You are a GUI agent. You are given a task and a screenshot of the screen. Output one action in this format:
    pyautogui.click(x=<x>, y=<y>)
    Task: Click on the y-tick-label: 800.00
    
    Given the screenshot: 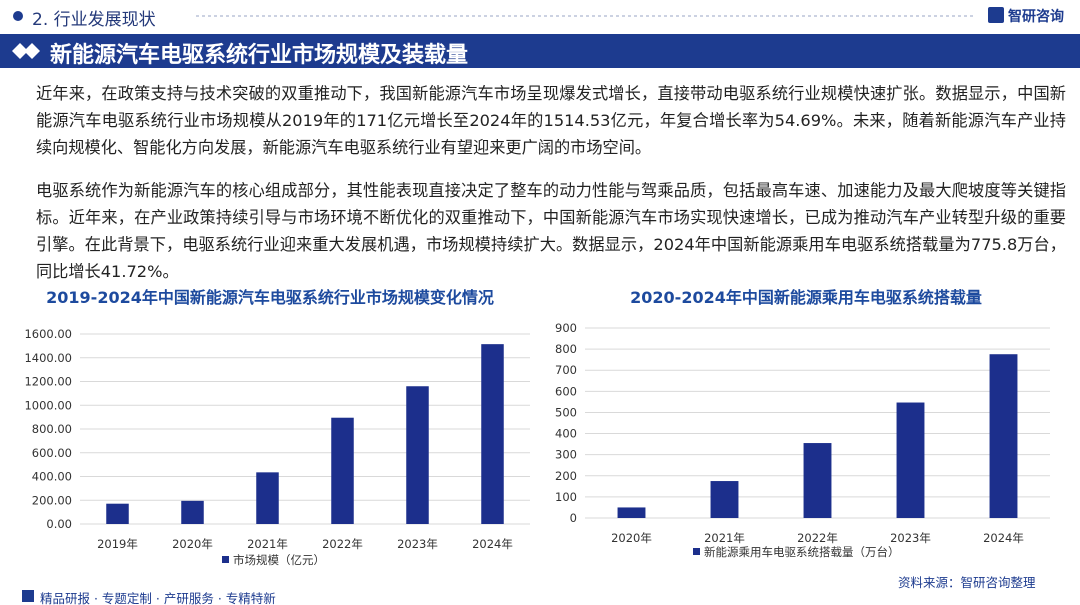 What is the action you would take?
    pyautogui.click(x=52, y=429)
    